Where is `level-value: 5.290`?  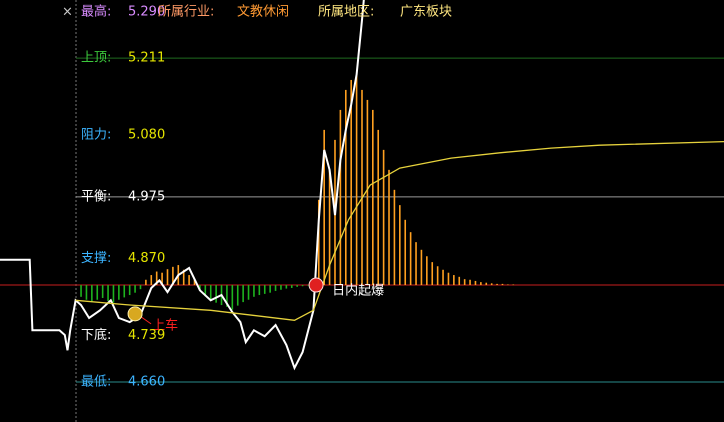 level-value: 5.290 is located at coordinates (146, 11).